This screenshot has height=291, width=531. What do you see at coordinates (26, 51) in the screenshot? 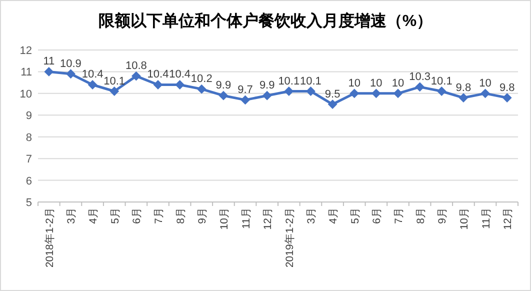
I see `y-tick-label: 12` at bounding box center [26, 51].